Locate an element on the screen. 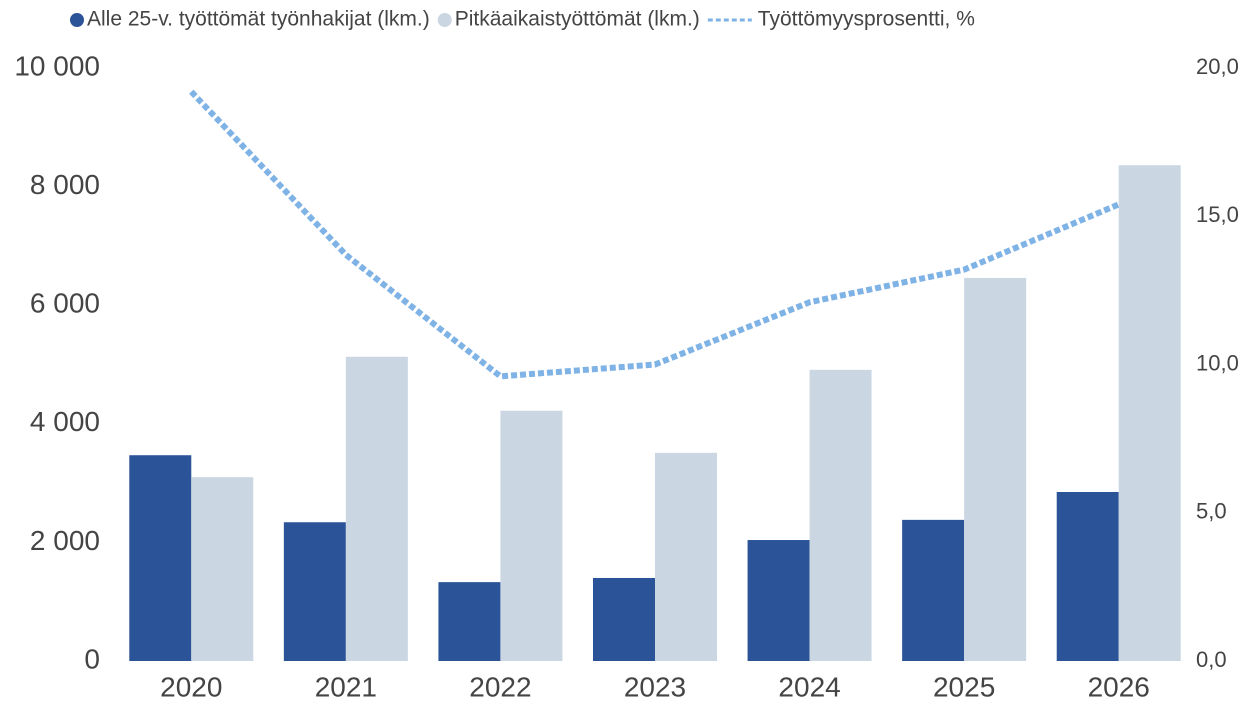  y-tick-label: 0 is located at coordinates (92, 658).